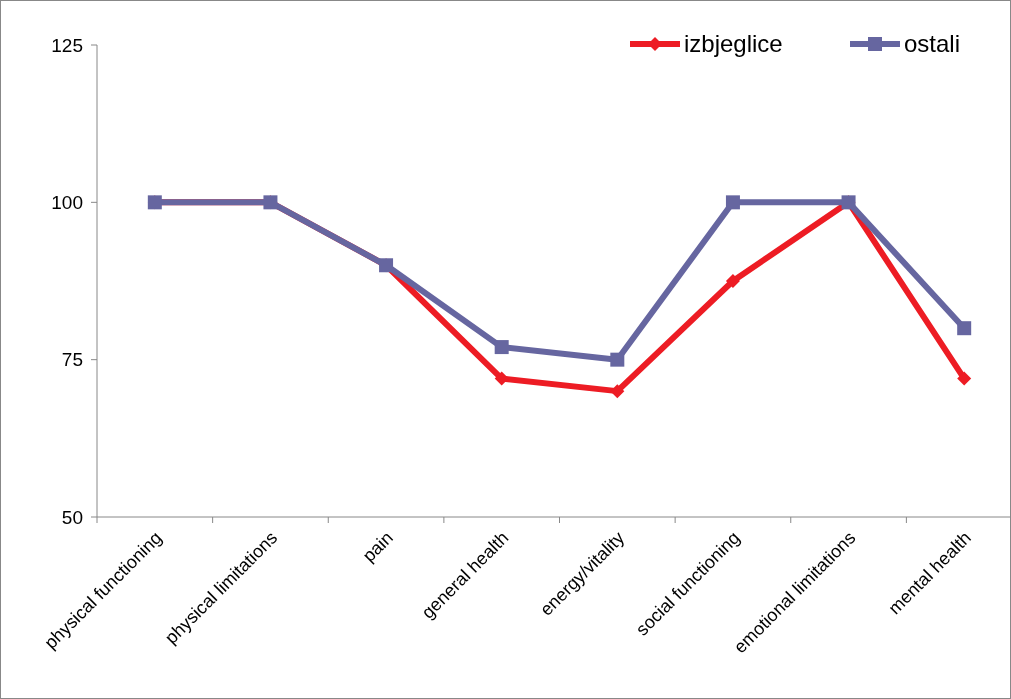  I want to click on y-tick-label: 50, so click(72, 517).